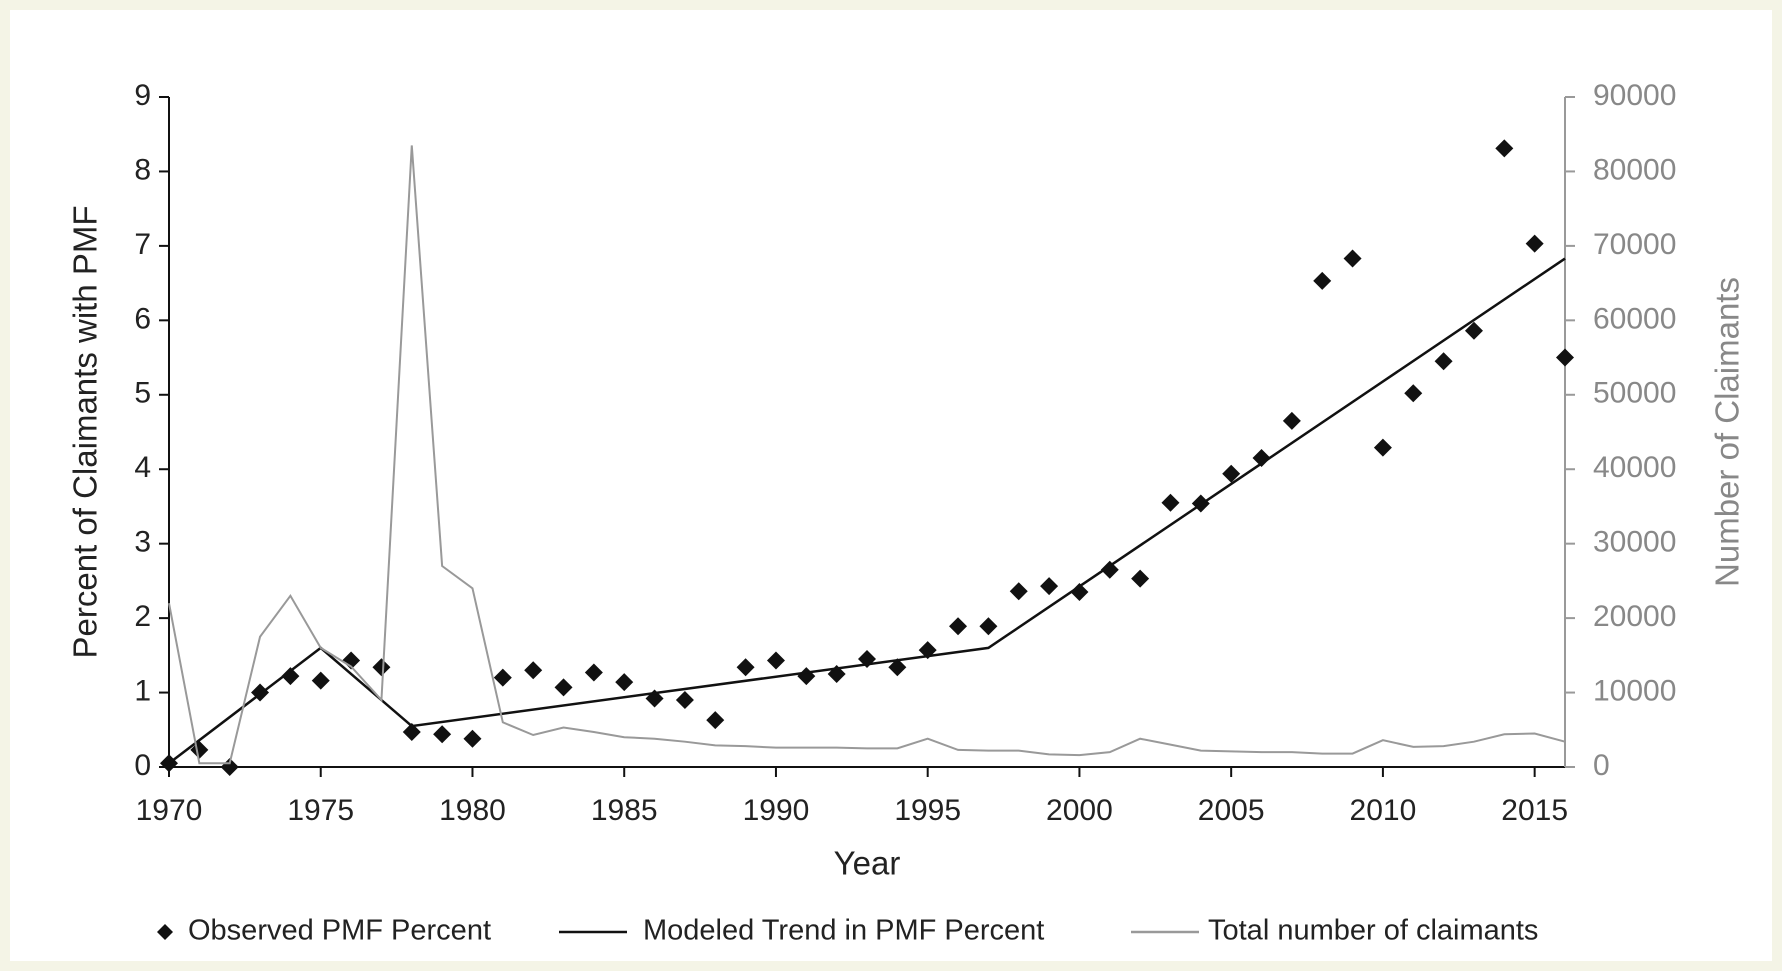 The image size is (1782, 971). I want to click on y-tick-label: 2, so click(142, 616).